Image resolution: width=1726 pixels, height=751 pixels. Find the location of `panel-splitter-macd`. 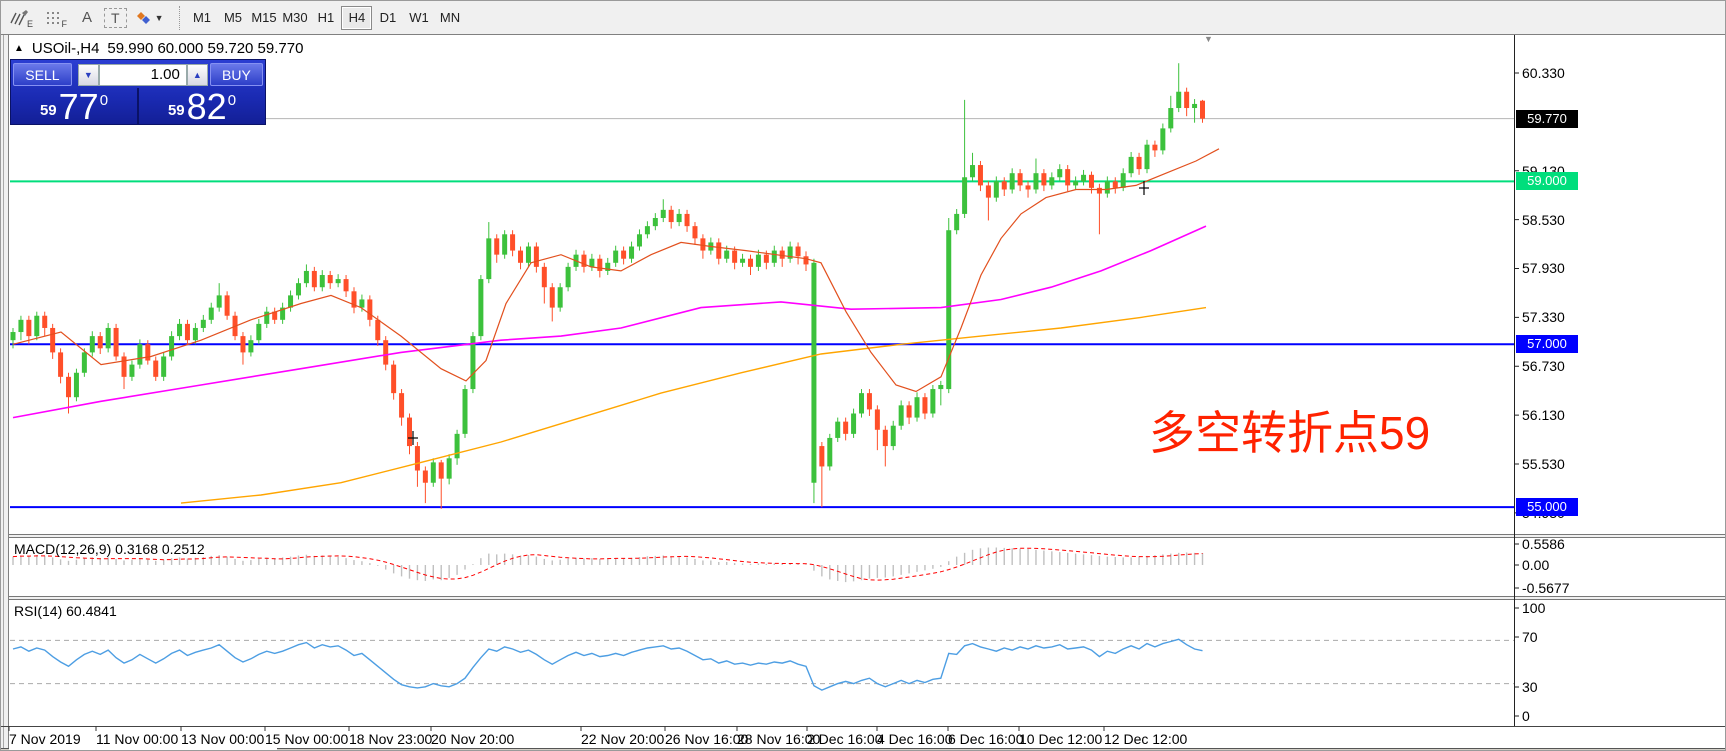

panel-splitter-macd is located at coordinates (867, 536).